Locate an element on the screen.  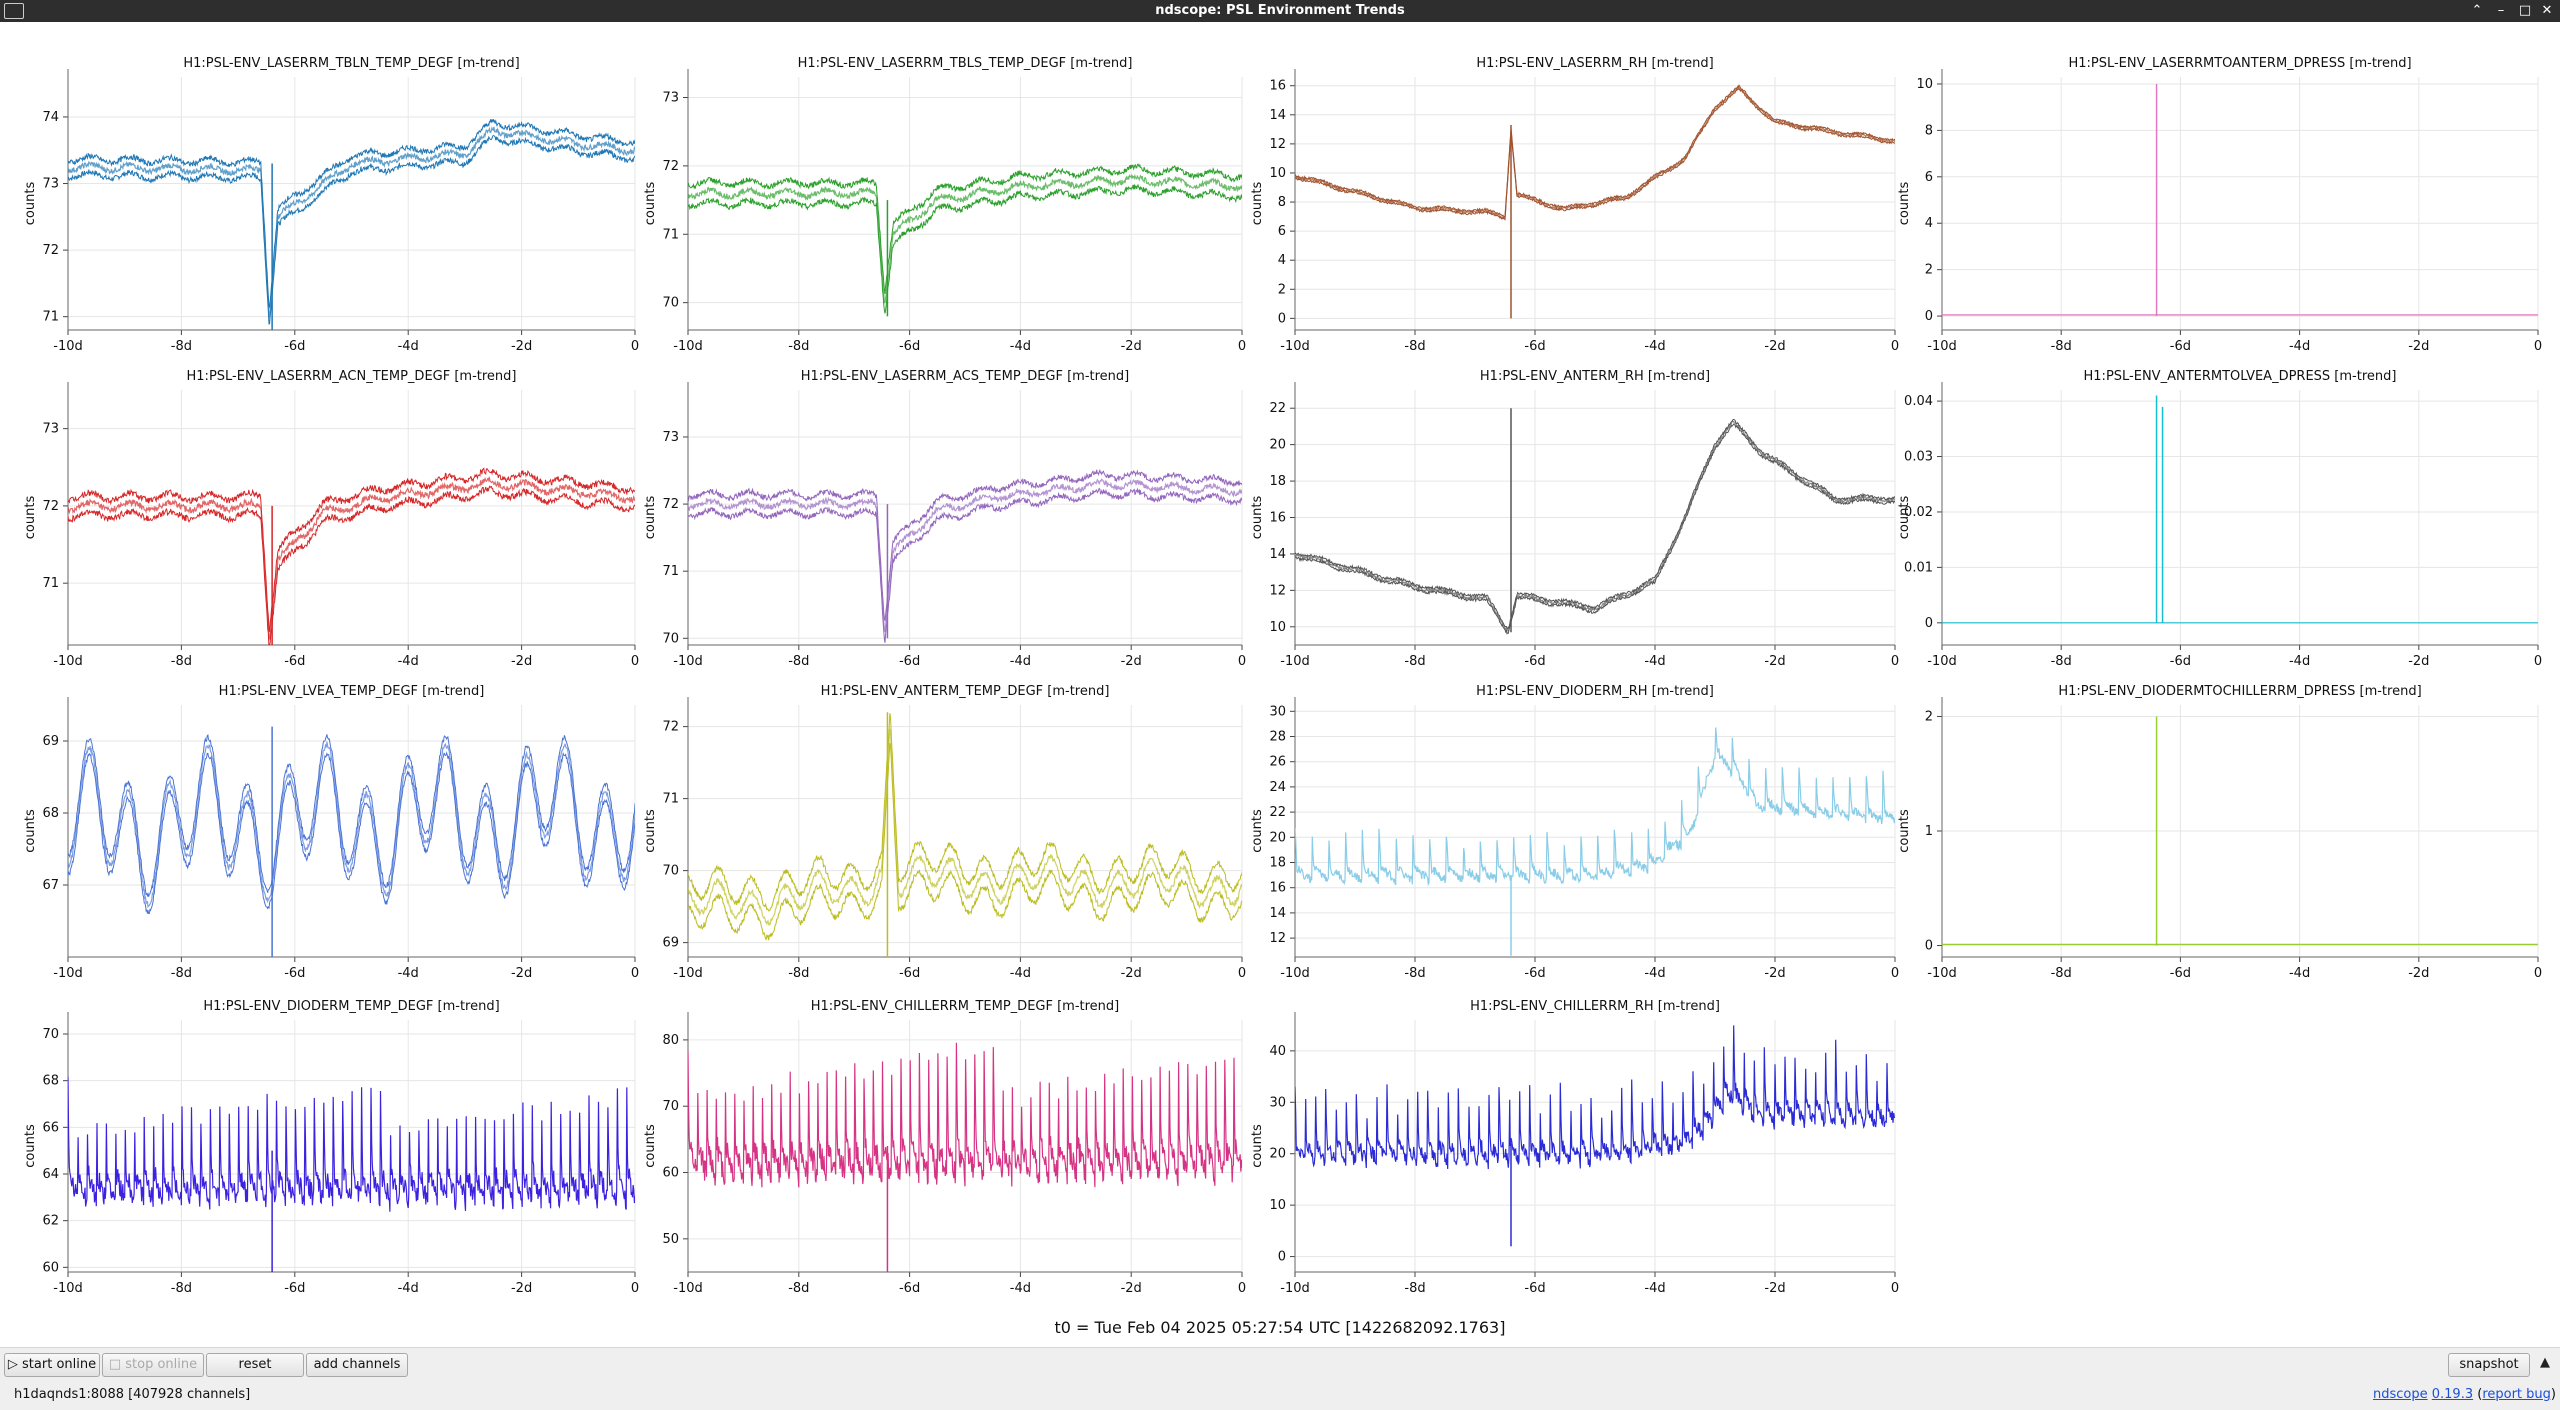
y-tick-label: 80 is located at coordinates (670, 1040).